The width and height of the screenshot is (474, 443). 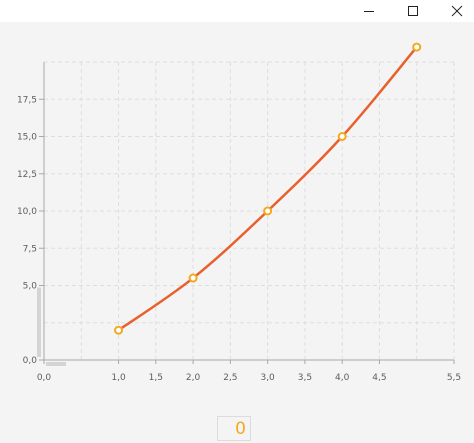 I want to click on x-tick-label: 4,5, so click(x=379, y=378).